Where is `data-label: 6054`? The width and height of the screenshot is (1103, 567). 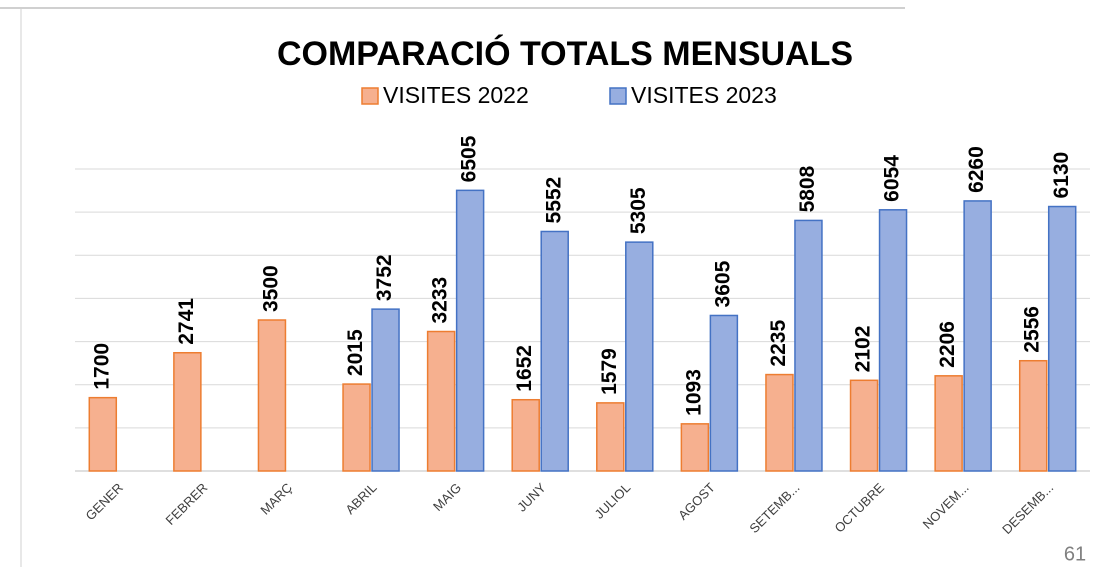
data-label: 6054 is located at coordinates (892, 178).